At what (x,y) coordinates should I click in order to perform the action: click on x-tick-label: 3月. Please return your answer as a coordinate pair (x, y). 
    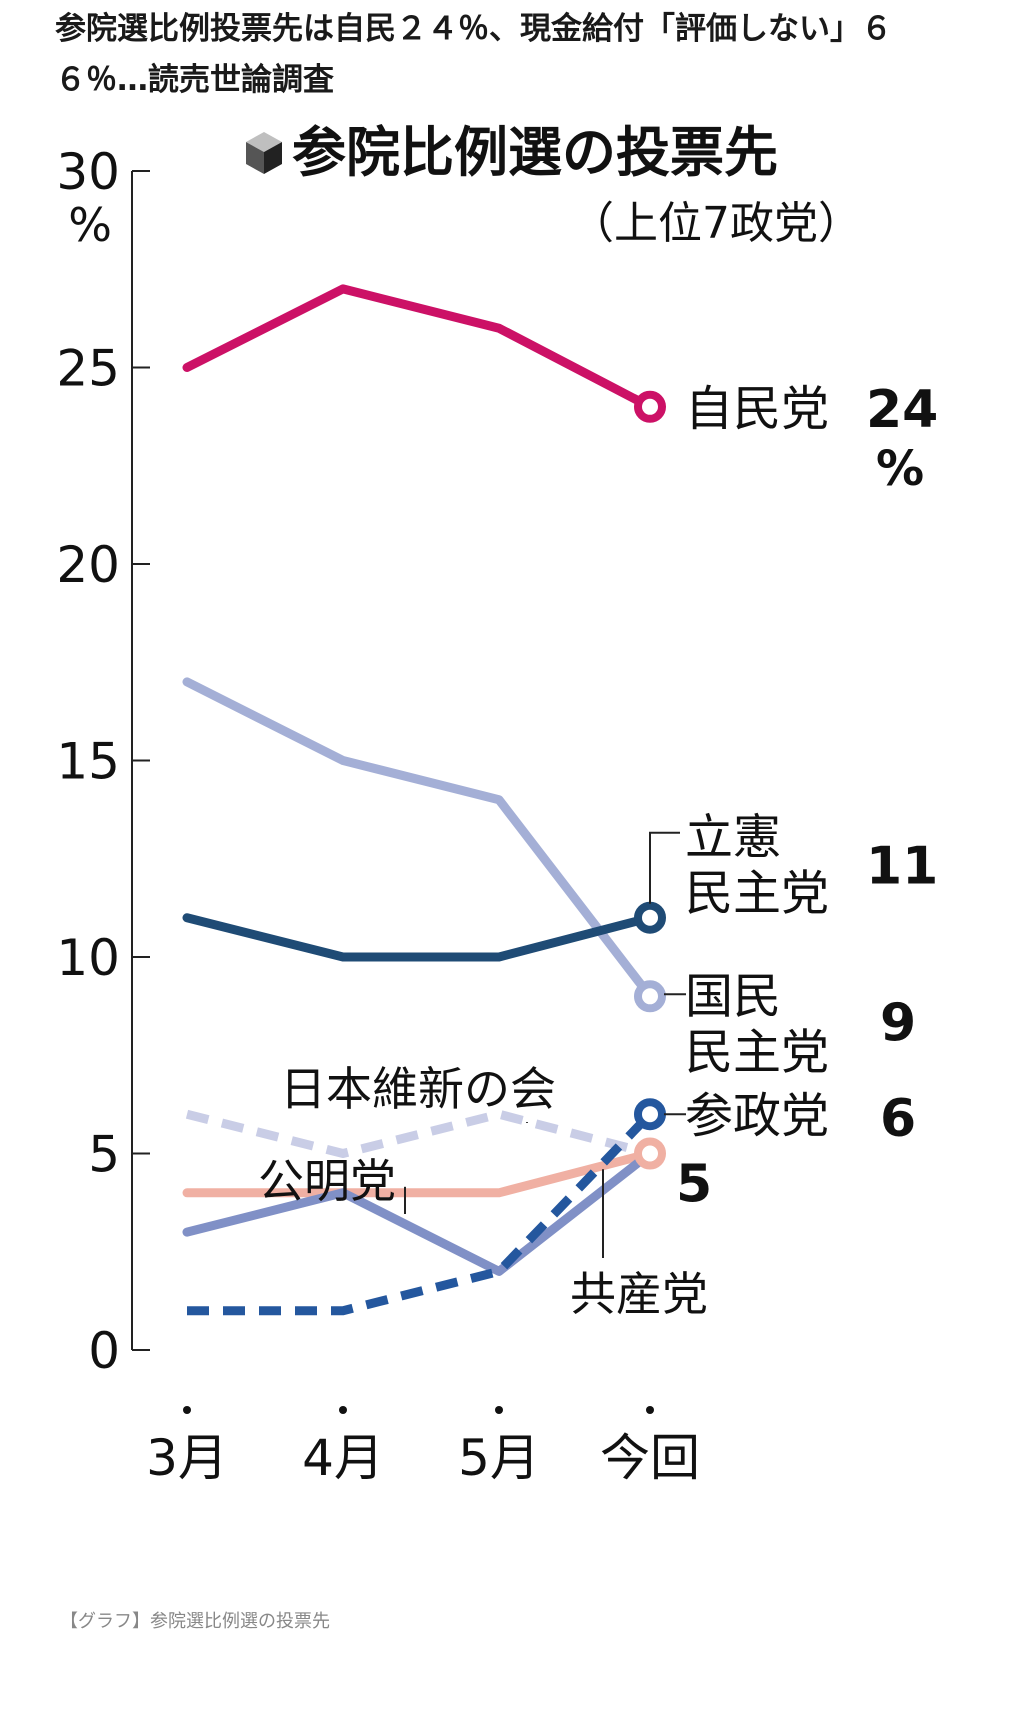
    Looking at the image, I should click on (187, 1458).